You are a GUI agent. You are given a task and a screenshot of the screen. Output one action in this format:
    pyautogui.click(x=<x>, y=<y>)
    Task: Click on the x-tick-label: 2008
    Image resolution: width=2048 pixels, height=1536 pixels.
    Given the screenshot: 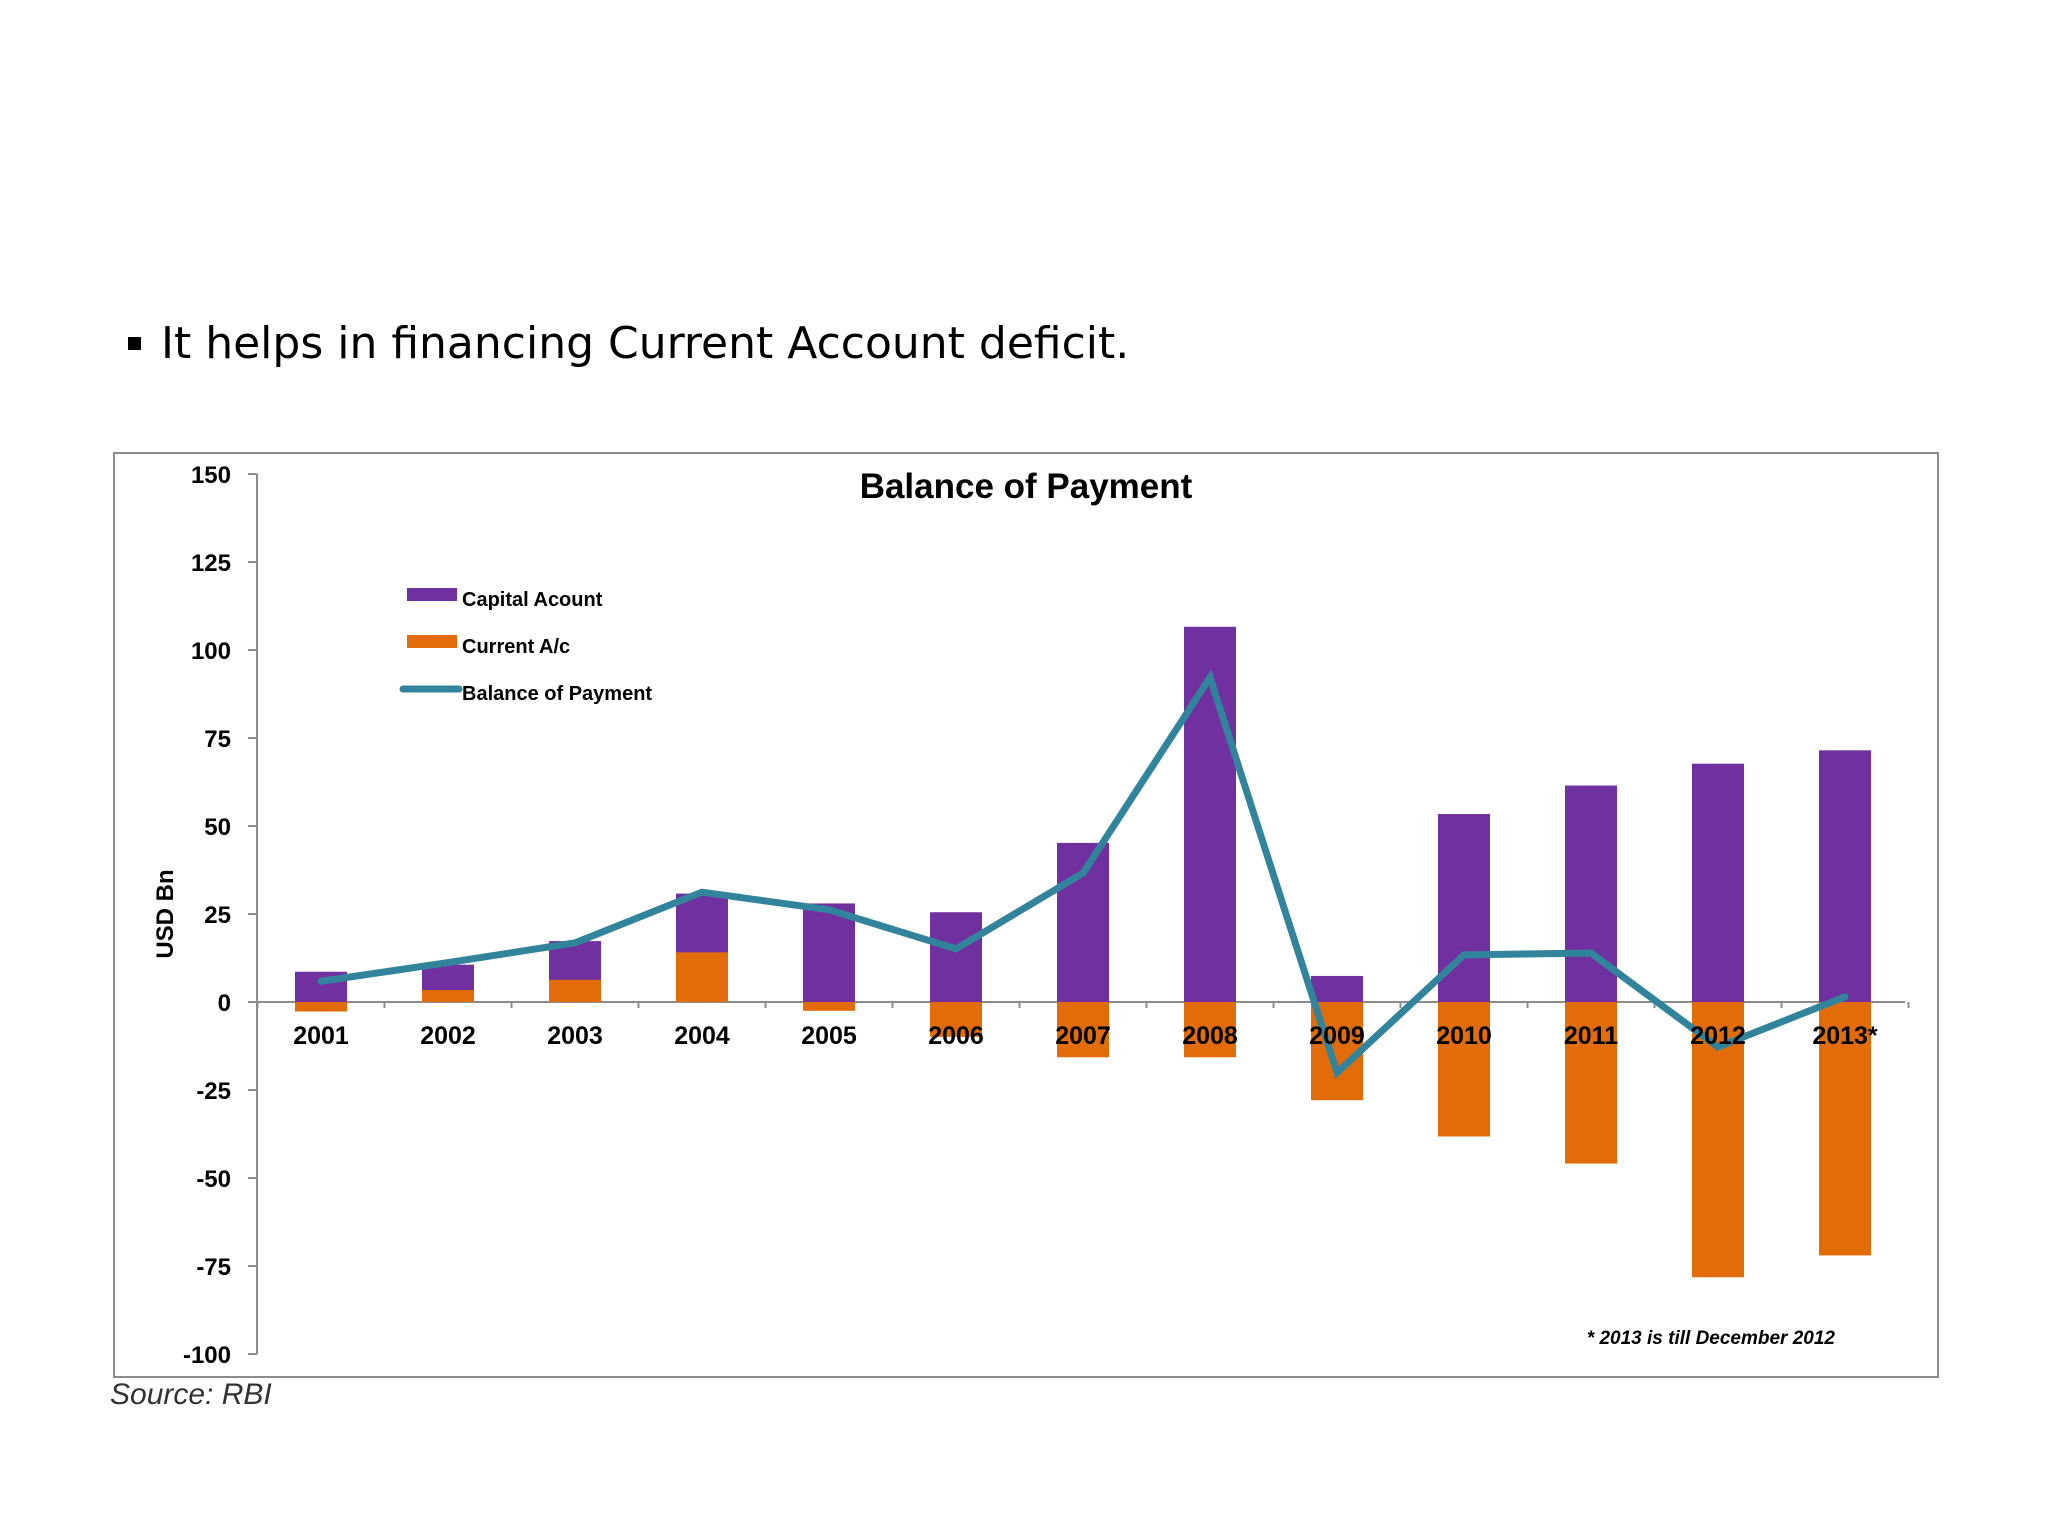 What is the action you would take?
    pyautogui.click(x=1210, y=1036)
    